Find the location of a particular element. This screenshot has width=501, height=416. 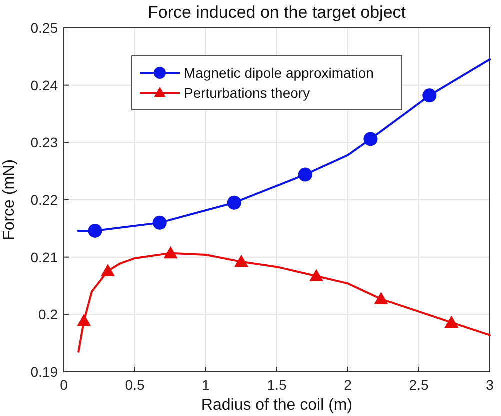

x-tick-label: 0 is located at coordinates (64, 385).